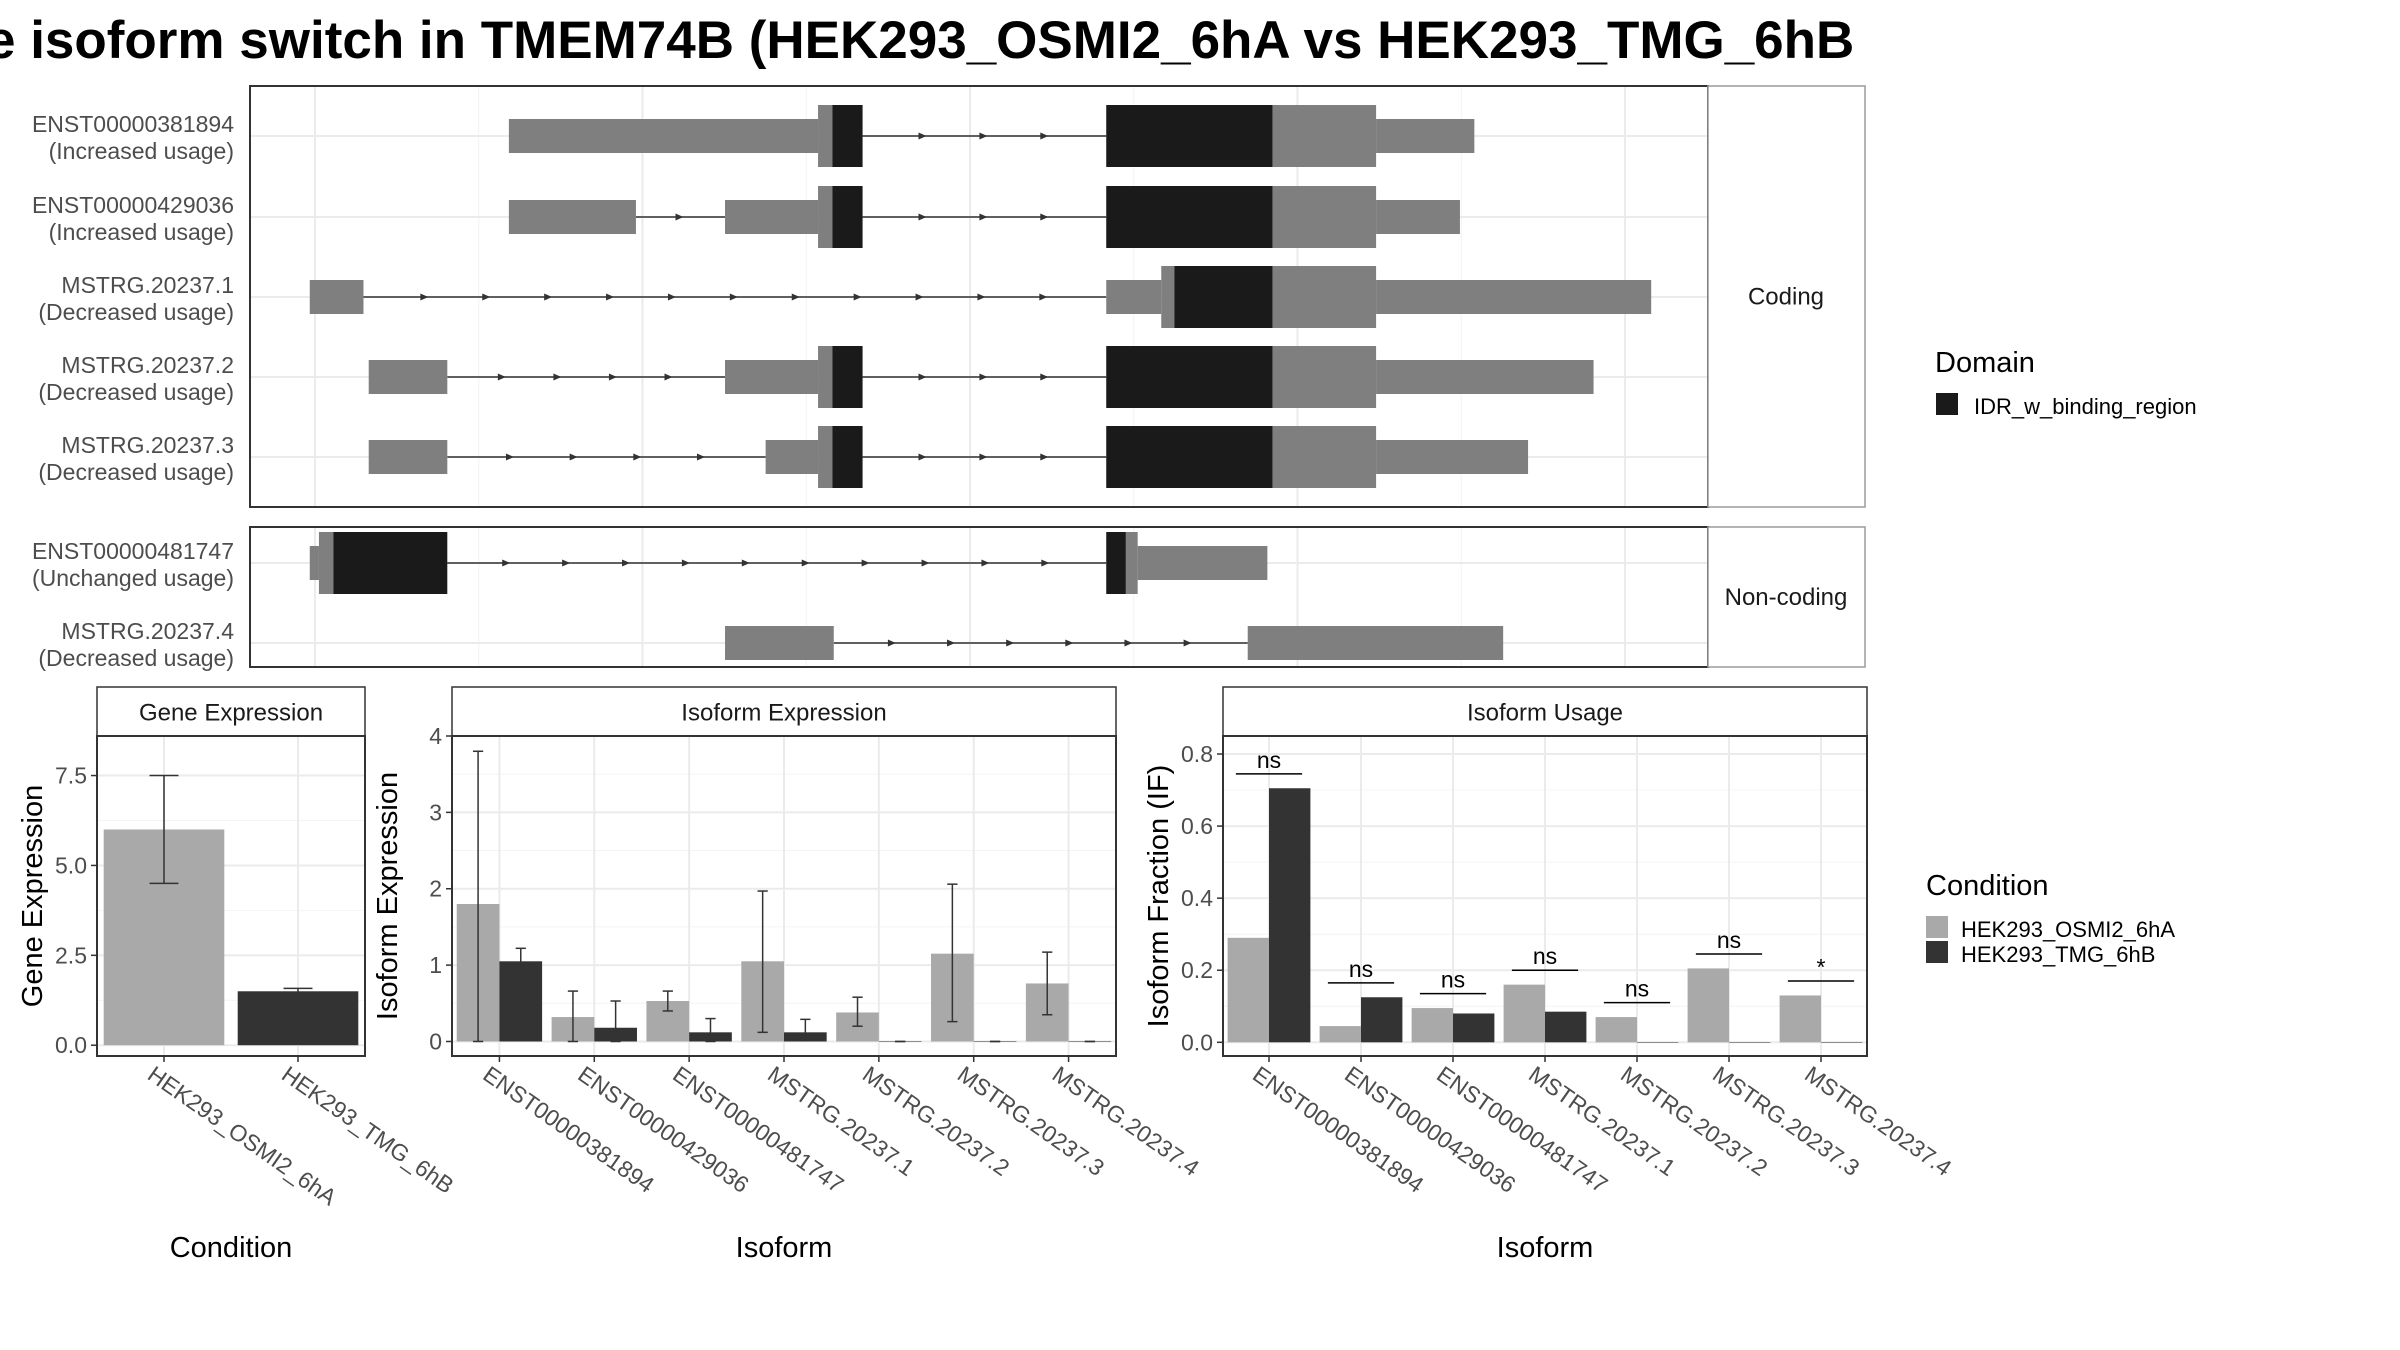 The height and width of the screenshot is (1350, 2400). What do you see at coordinates (1545, 713) in the screenshot?
I see `panel-title: Isoform Usage` at bounding box center [1545, 713].